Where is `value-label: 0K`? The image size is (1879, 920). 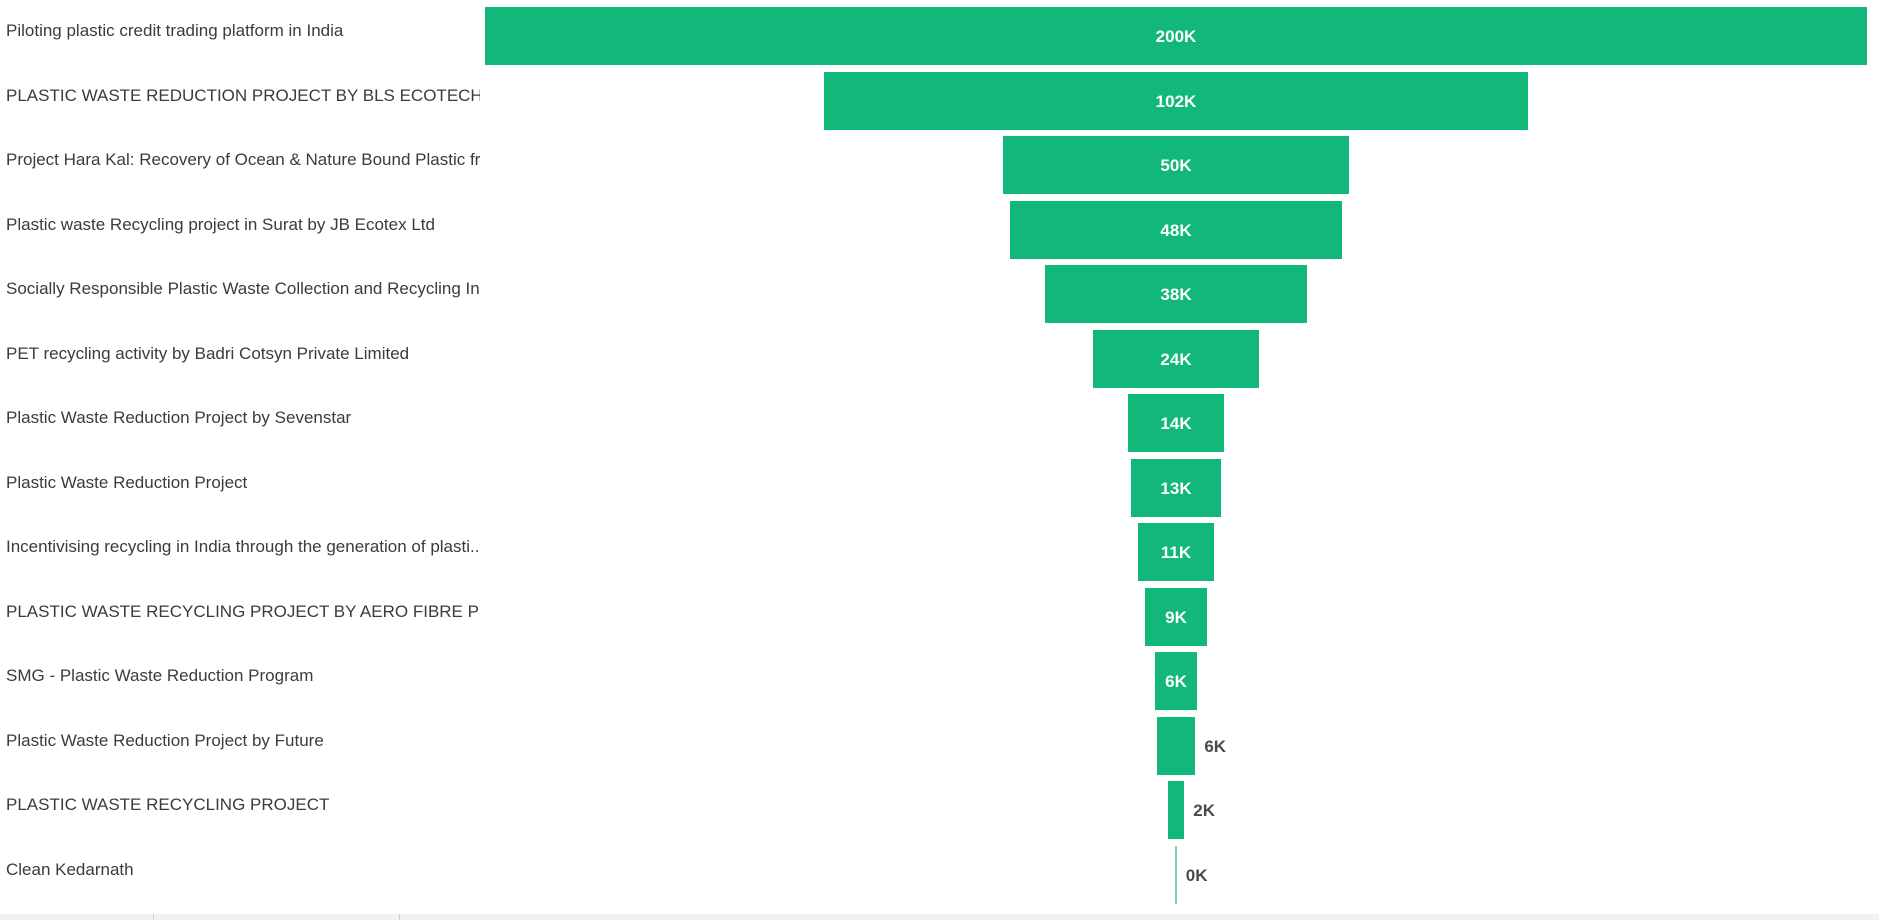
value-label: 0K is located at coordinates (1196, 875).